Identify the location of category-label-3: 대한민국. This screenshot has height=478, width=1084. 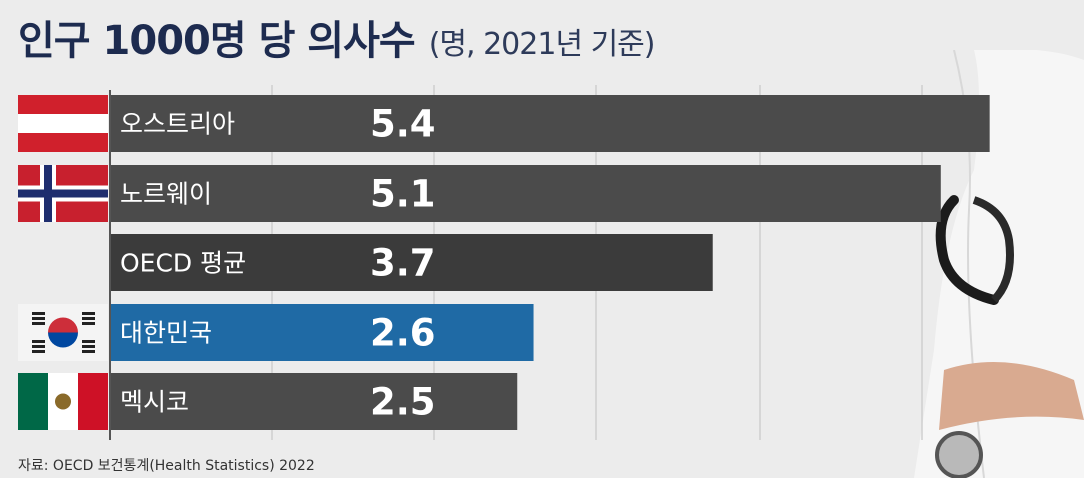
(166, 333).